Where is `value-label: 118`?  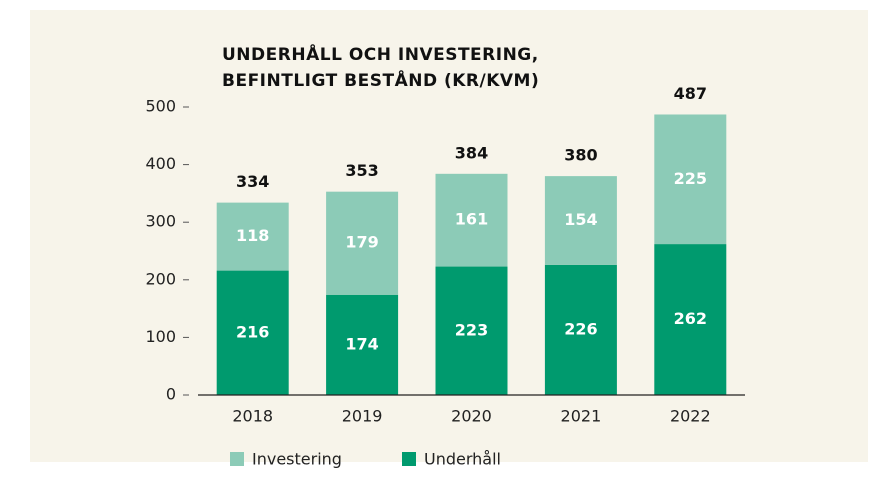
value-label: 118 is located at coordinates (252, 235).